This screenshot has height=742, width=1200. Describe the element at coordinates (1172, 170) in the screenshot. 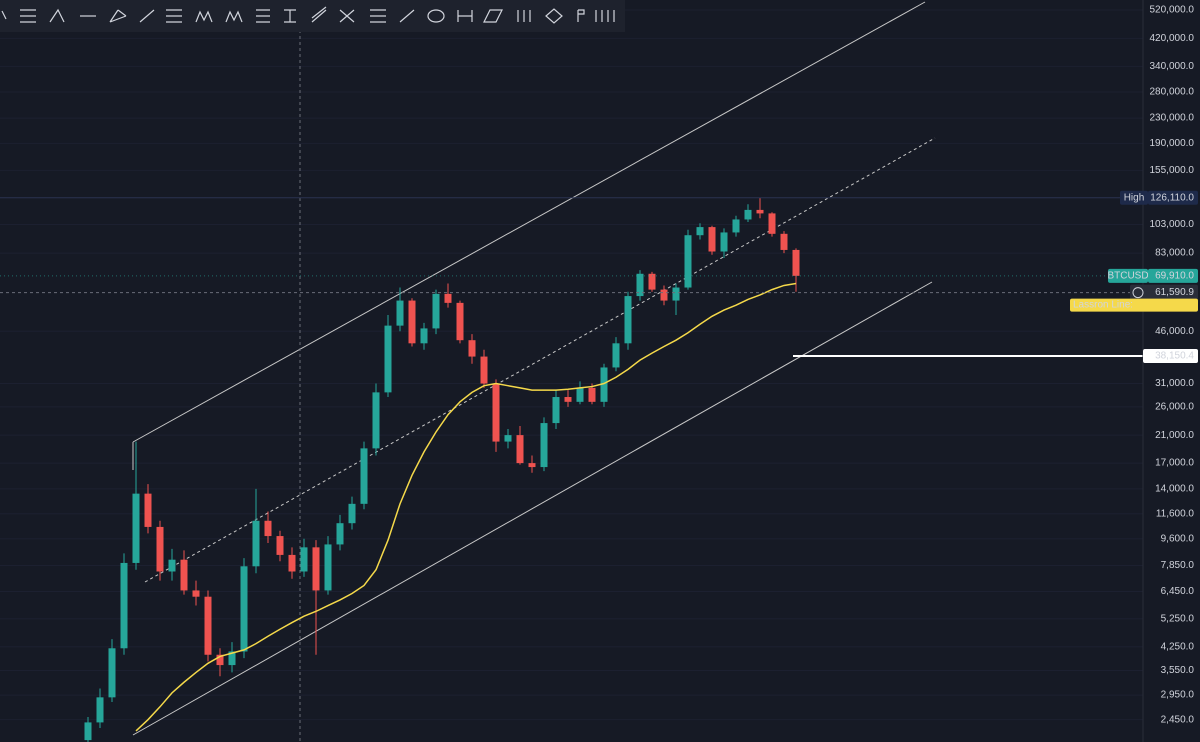

I see `y-tick-label: 155,000.0` at that location.